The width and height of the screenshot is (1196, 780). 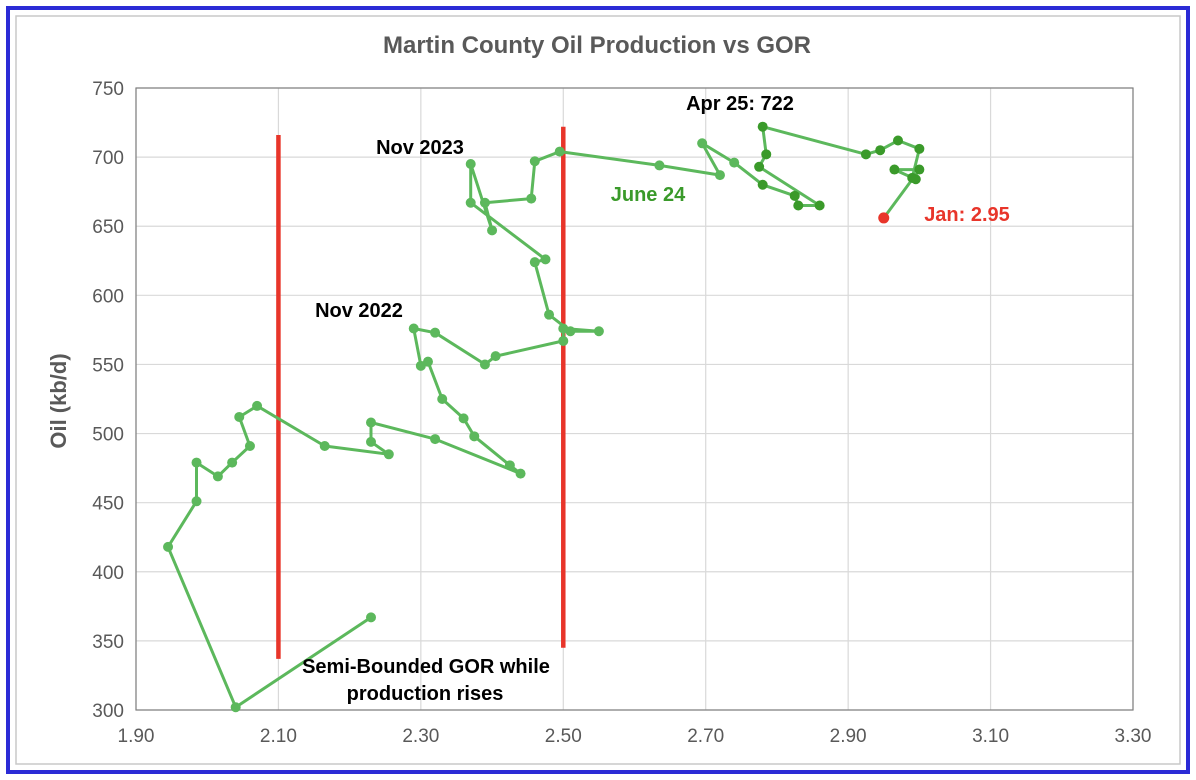 I want to click on y-tick-label: 600, so click(x=108, y=296).